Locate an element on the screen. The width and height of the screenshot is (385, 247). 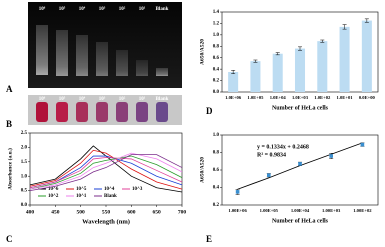
tube-label: Blank is located at coordinates (162, 99).